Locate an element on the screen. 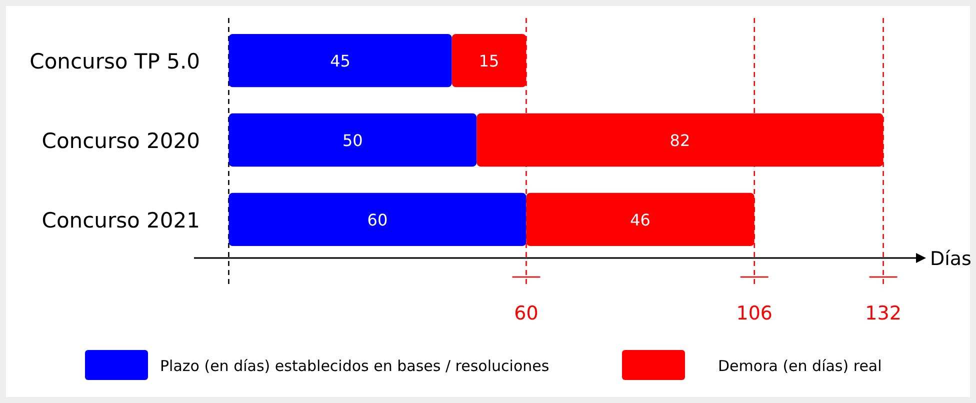 This screenshot has width=976, height=403. data-label: 46 is located at coordinates (640, 220).